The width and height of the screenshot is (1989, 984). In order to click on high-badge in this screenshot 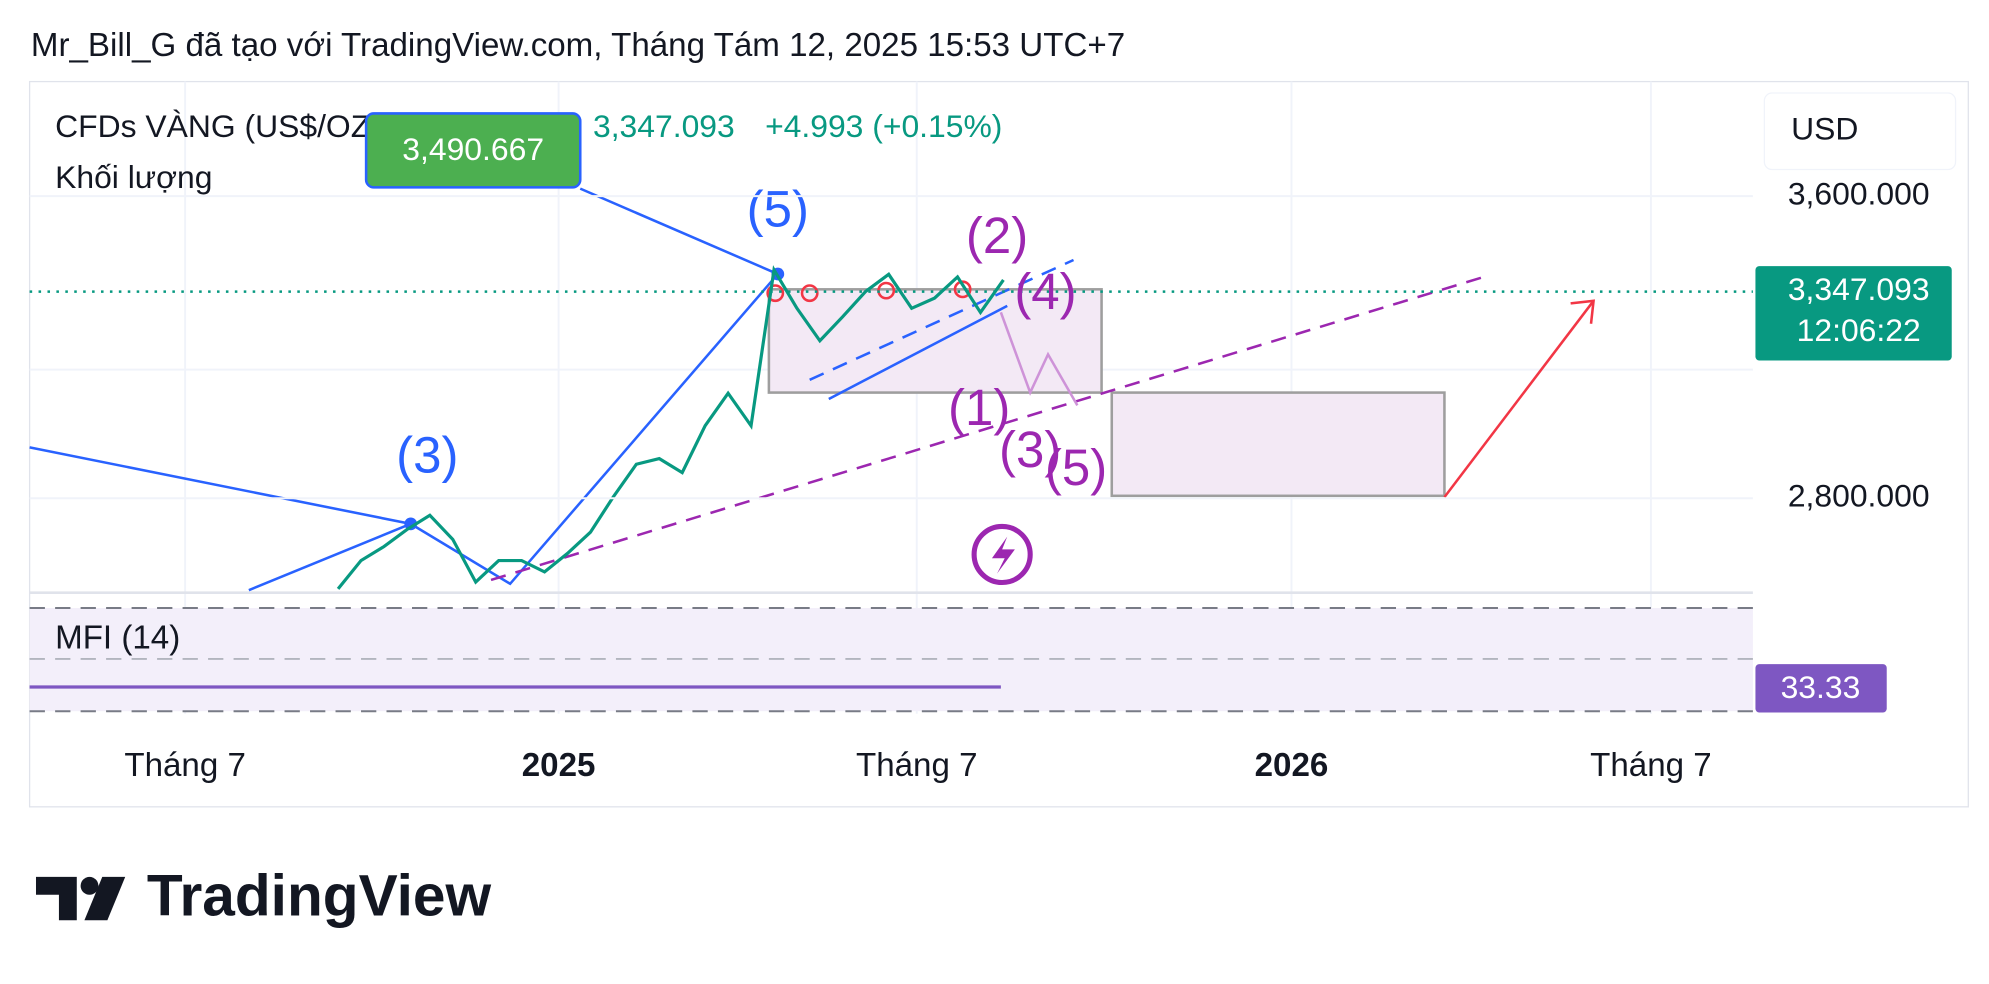, I will do `click(473, 150)`.